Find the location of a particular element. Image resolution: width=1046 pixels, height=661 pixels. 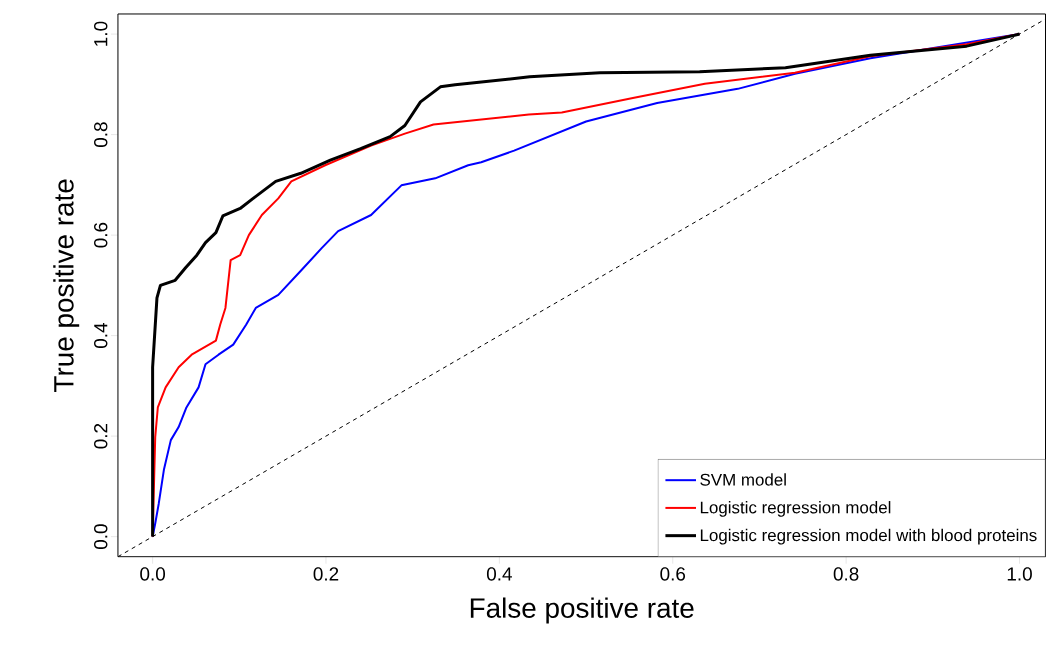

x-tick-label: 0.0 is located at coordinates (153, 574).